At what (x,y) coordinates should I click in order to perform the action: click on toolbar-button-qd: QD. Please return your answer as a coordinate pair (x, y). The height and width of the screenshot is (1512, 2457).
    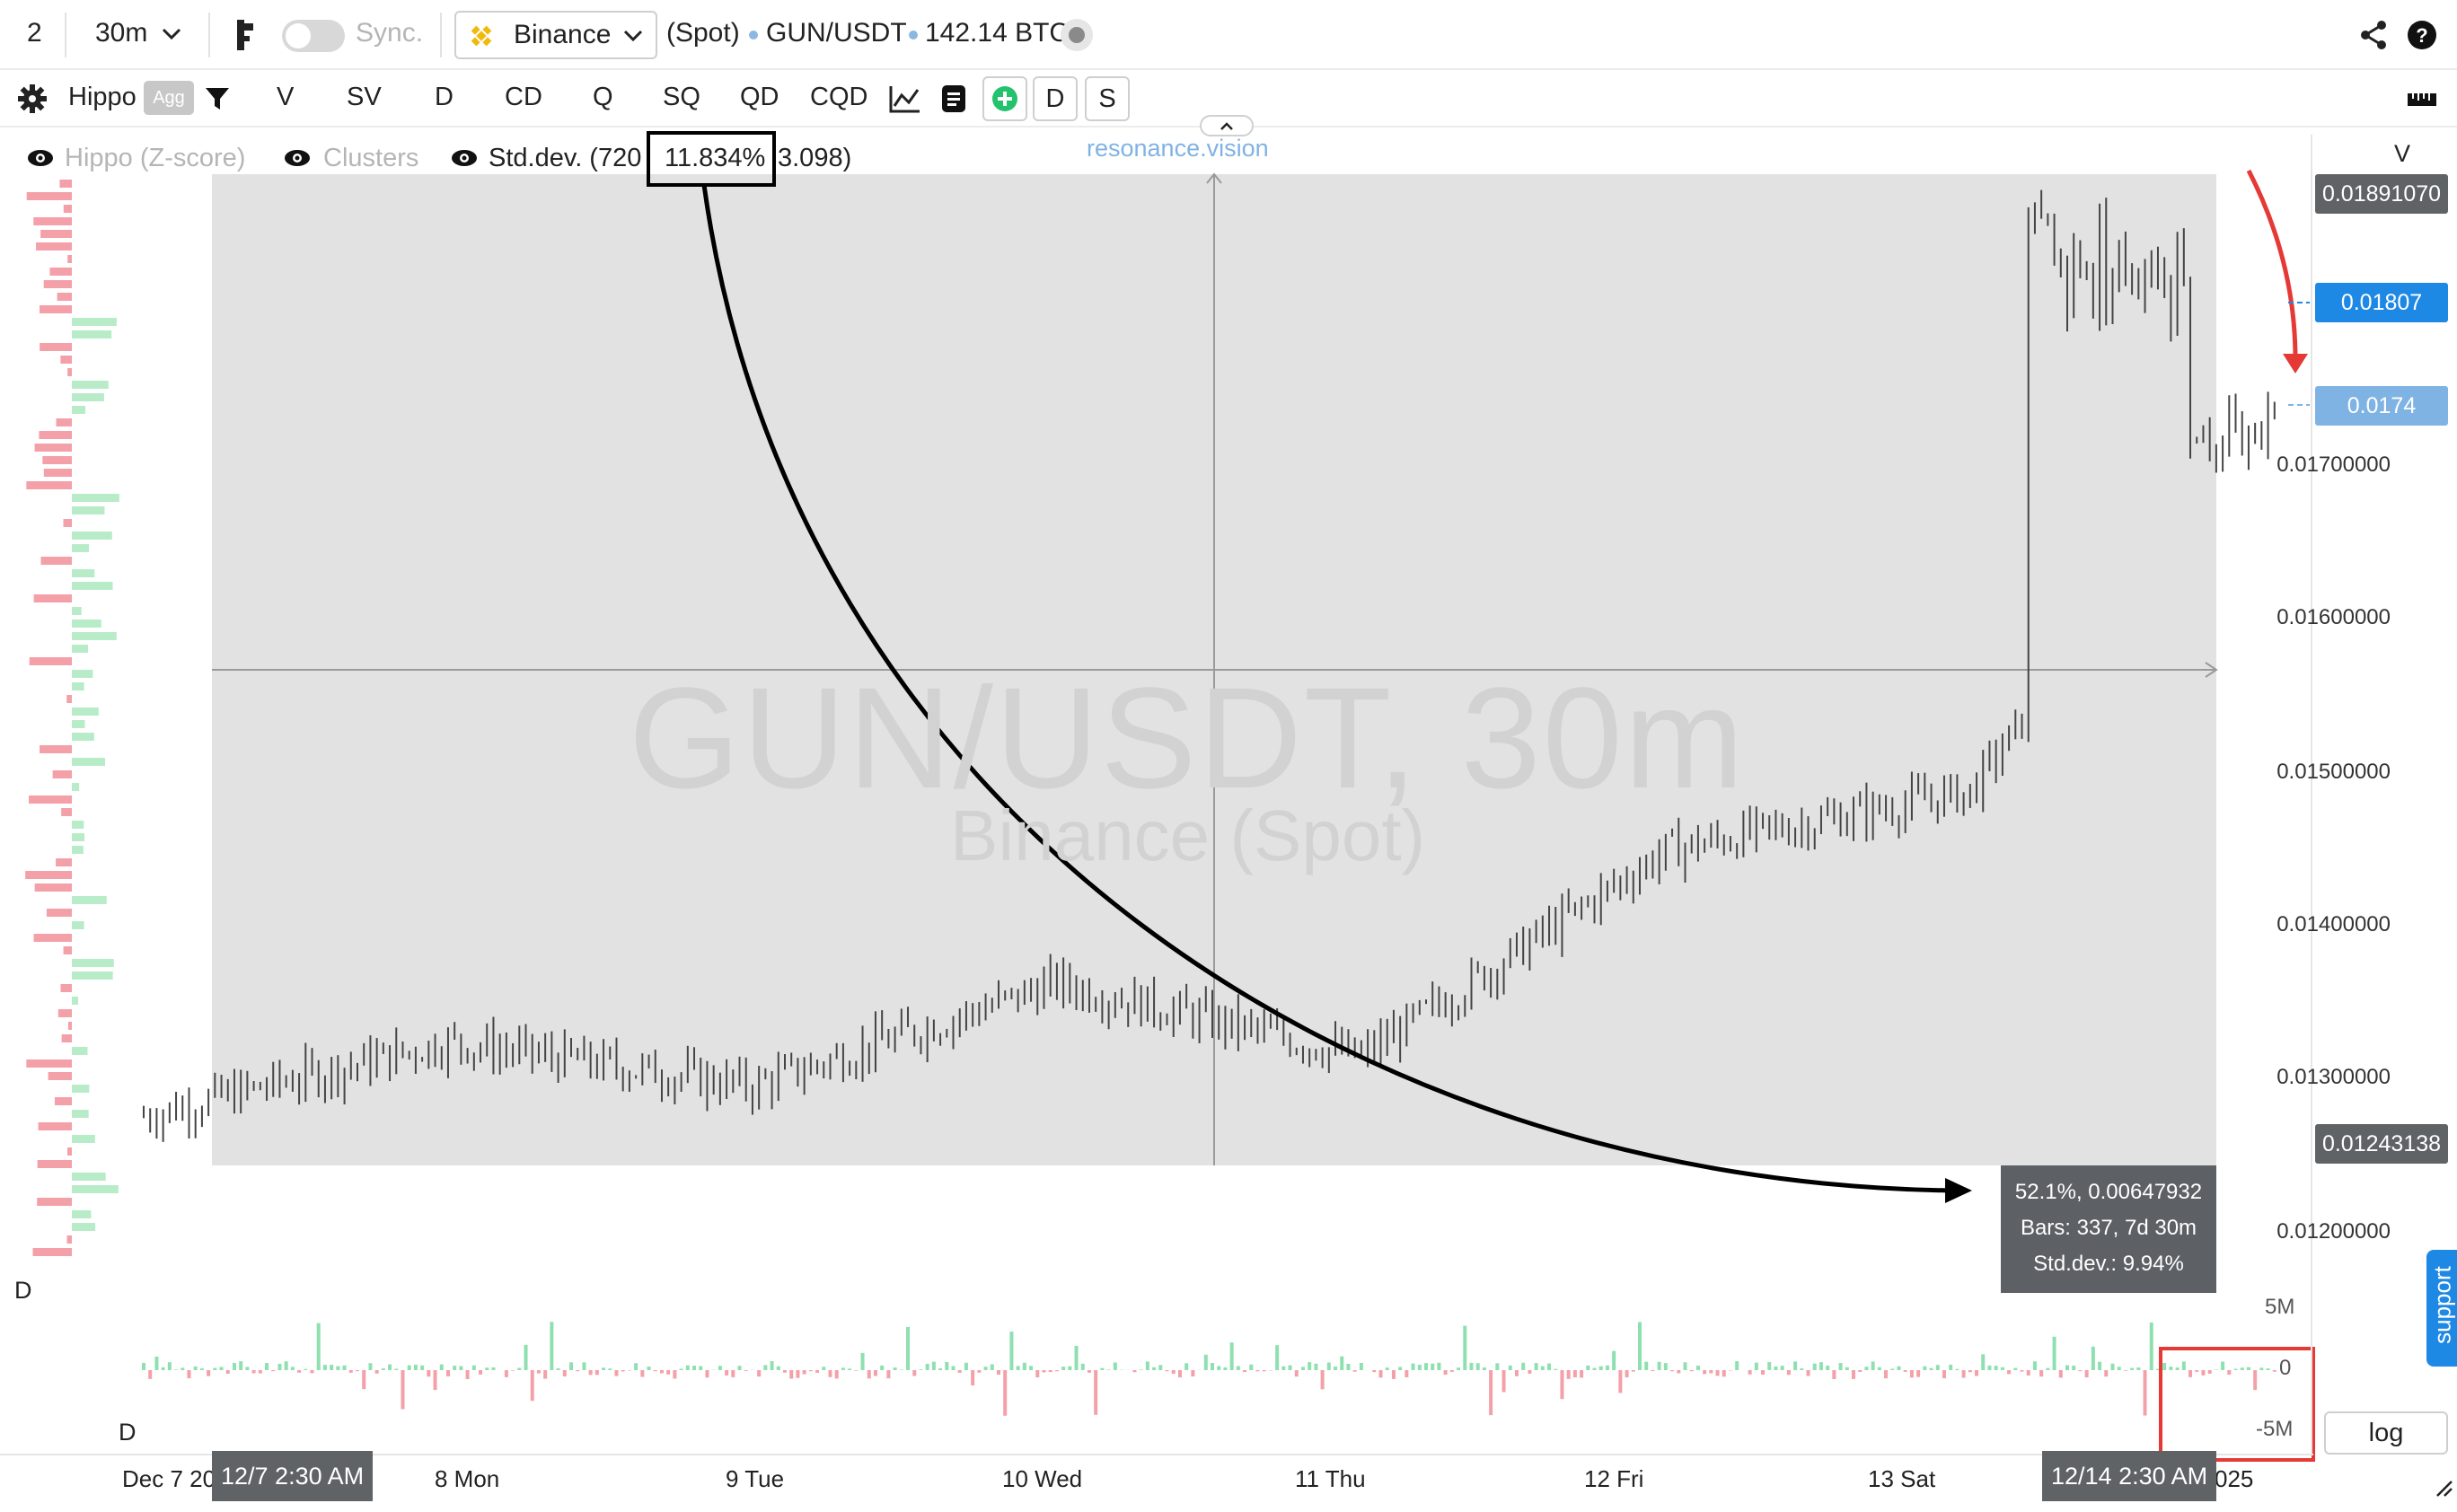
    Looking at the image, I should click on (759, 97).